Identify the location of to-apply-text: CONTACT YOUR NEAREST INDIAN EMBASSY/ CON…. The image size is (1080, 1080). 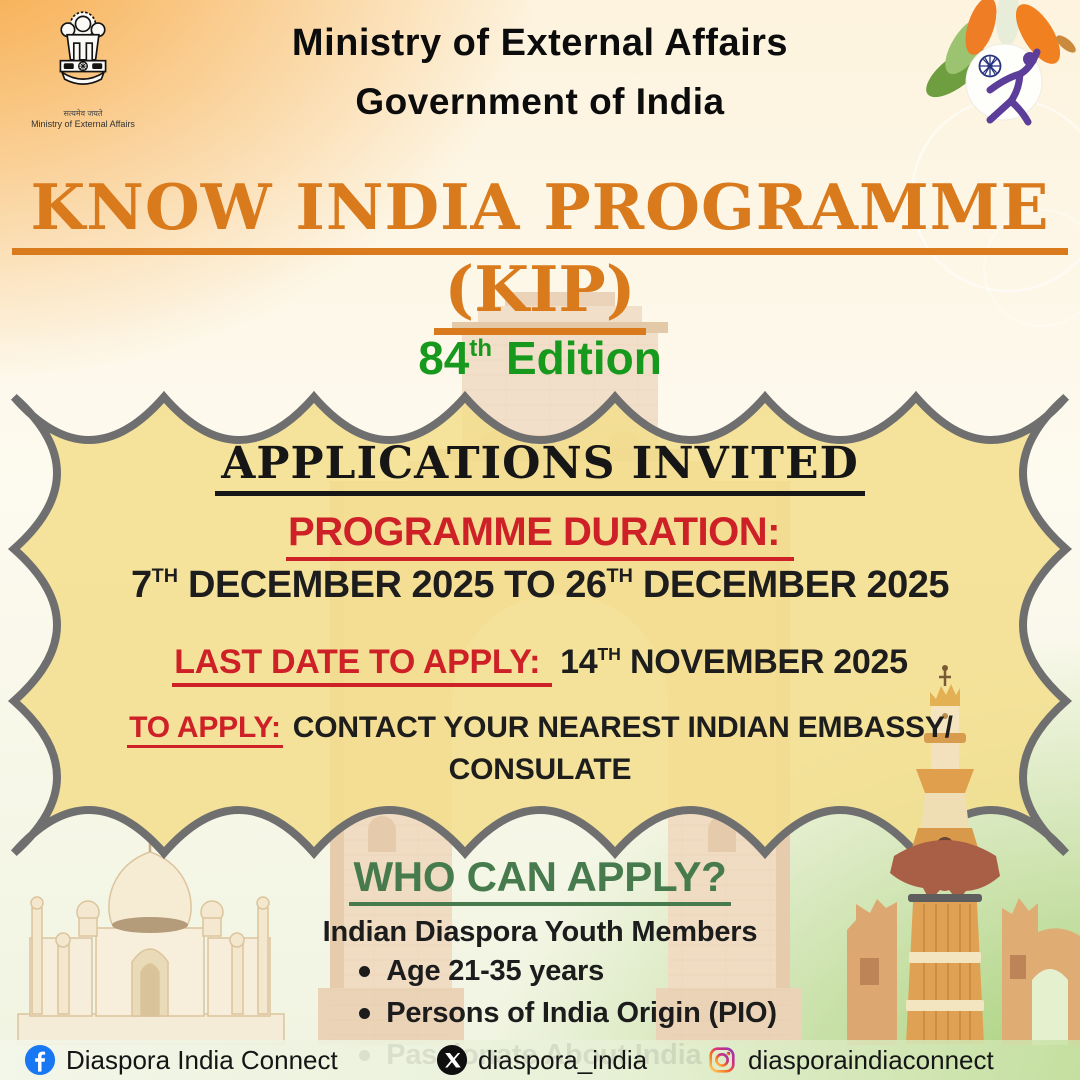
(622, 748).